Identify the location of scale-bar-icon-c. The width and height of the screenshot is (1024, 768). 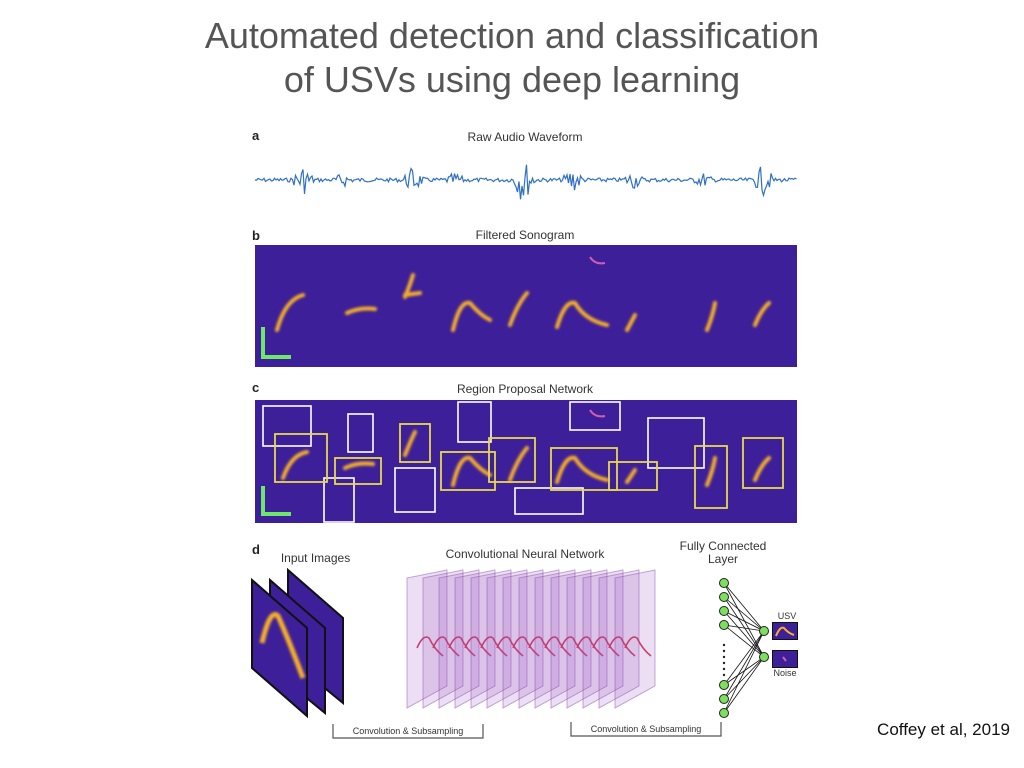
(276, 501).